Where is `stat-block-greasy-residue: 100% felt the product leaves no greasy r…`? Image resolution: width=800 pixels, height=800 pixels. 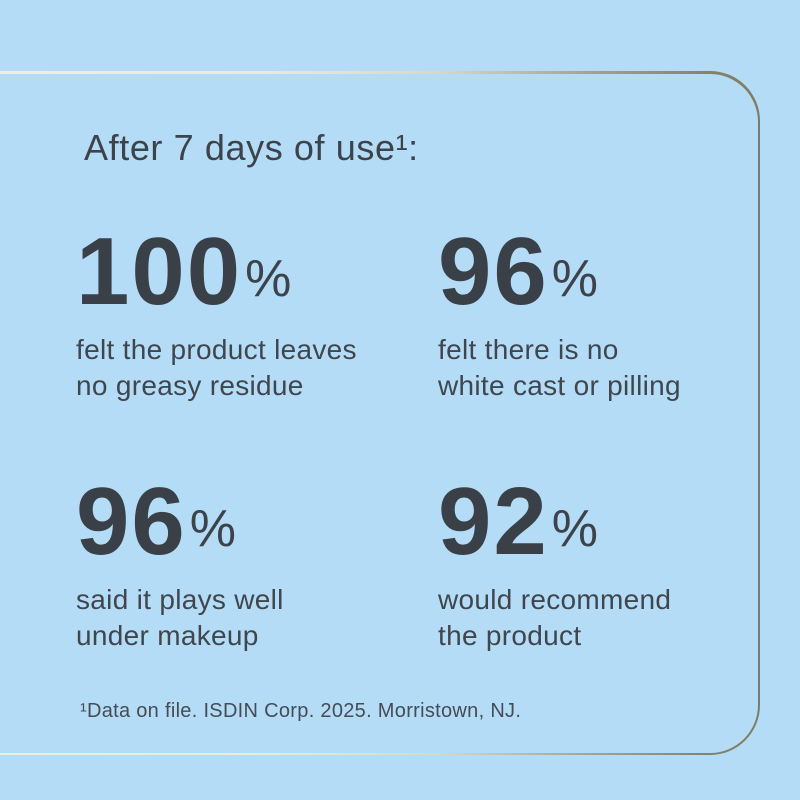
stat-block-greasy-residue: 100% felt the product leaves no greasy r… is located at coordinates (251, 314).